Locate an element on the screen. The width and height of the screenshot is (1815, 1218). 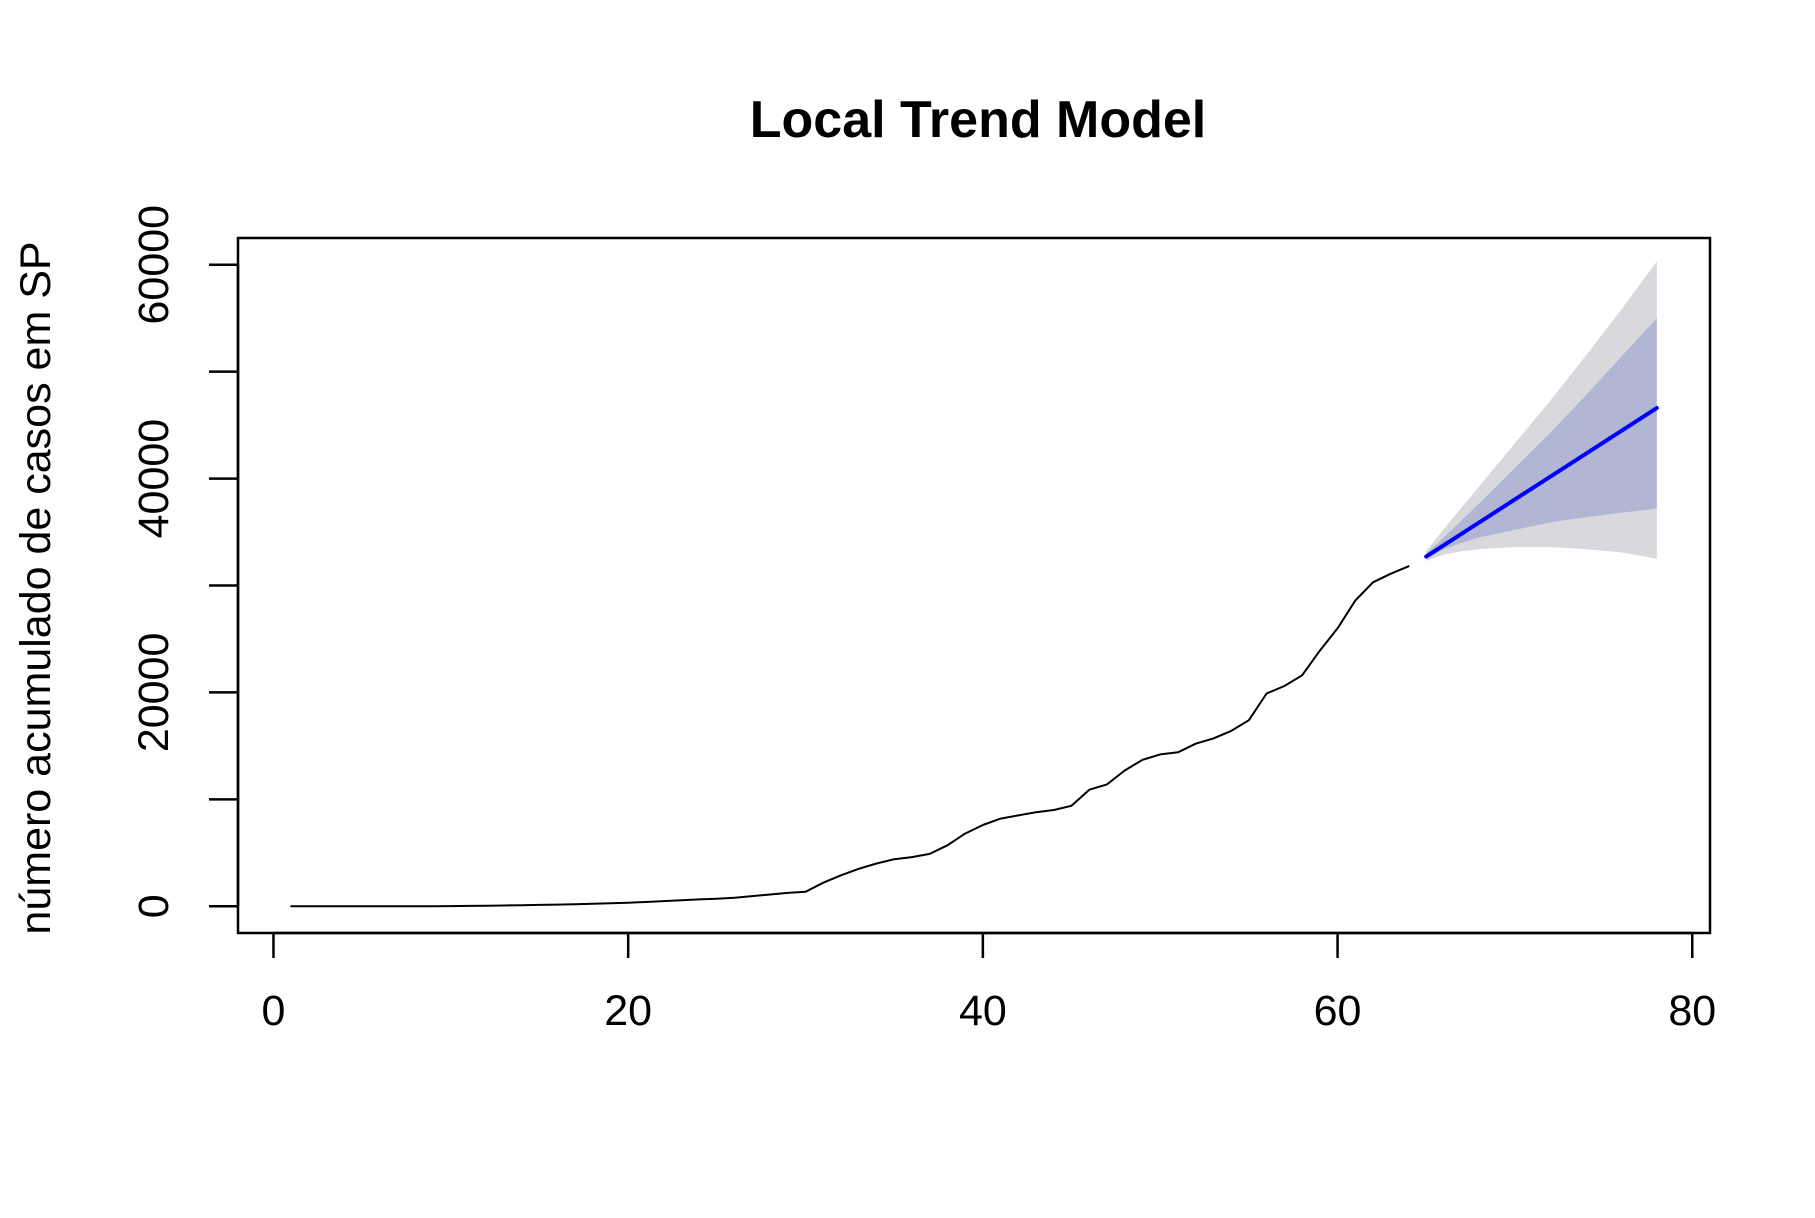
y-tick-label: 60000 is located at coordinates (154, 265).